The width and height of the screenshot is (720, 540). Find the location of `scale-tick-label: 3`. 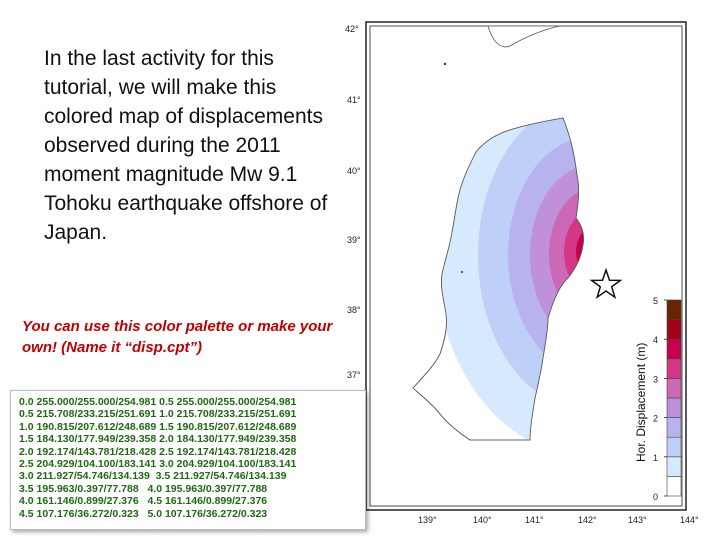

scale-tick-label: 3 is located at coordinates (655, 379).